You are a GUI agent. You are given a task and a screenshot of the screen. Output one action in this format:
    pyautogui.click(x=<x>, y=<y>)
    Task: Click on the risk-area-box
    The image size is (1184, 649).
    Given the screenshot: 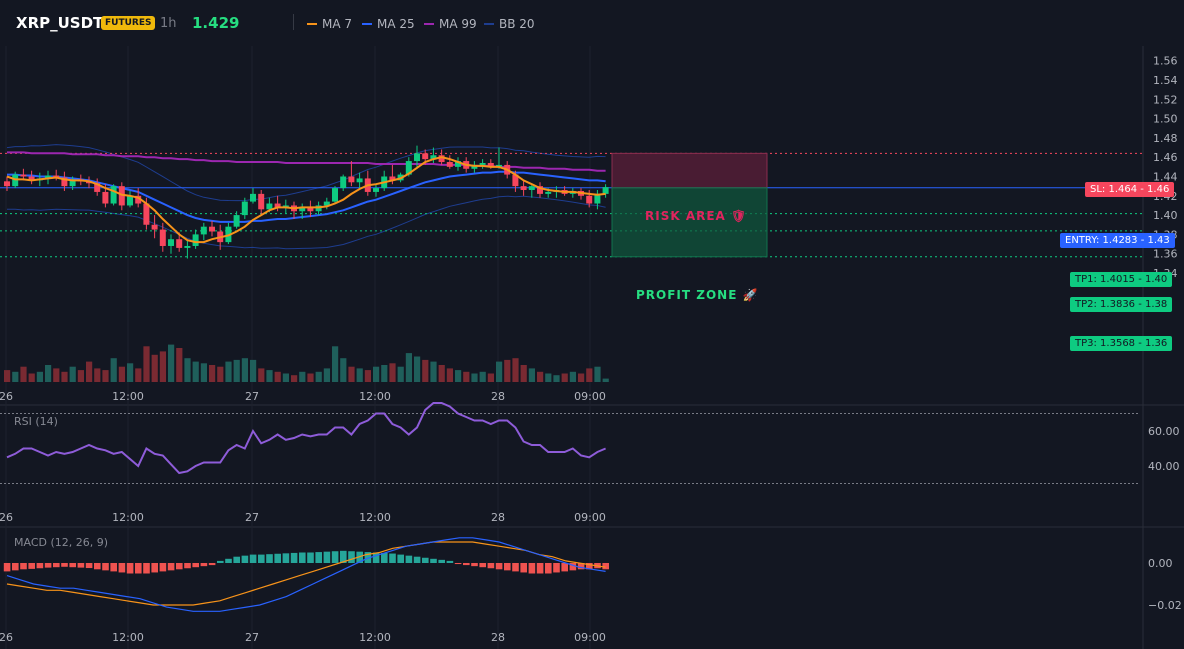 What is the action you would take?
    pyautogui.click(x=689, y=170)
    